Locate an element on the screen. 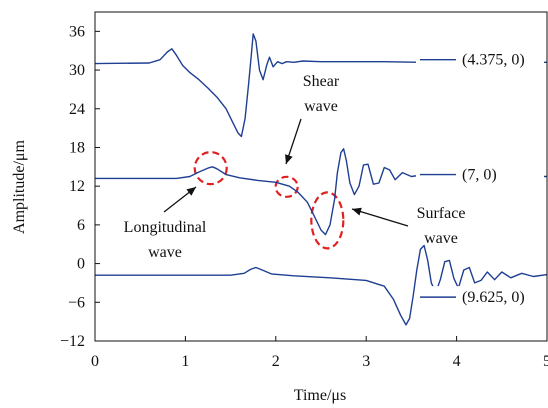  y-axis-title: Amplitude/μm is located at coordinates (19, 186).